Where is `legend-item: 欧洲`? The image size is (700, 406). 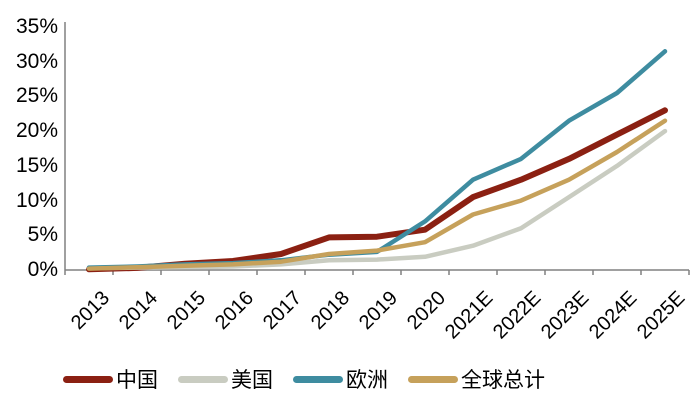 legend-item: 欧洲 is located at coordinates (340, 379).